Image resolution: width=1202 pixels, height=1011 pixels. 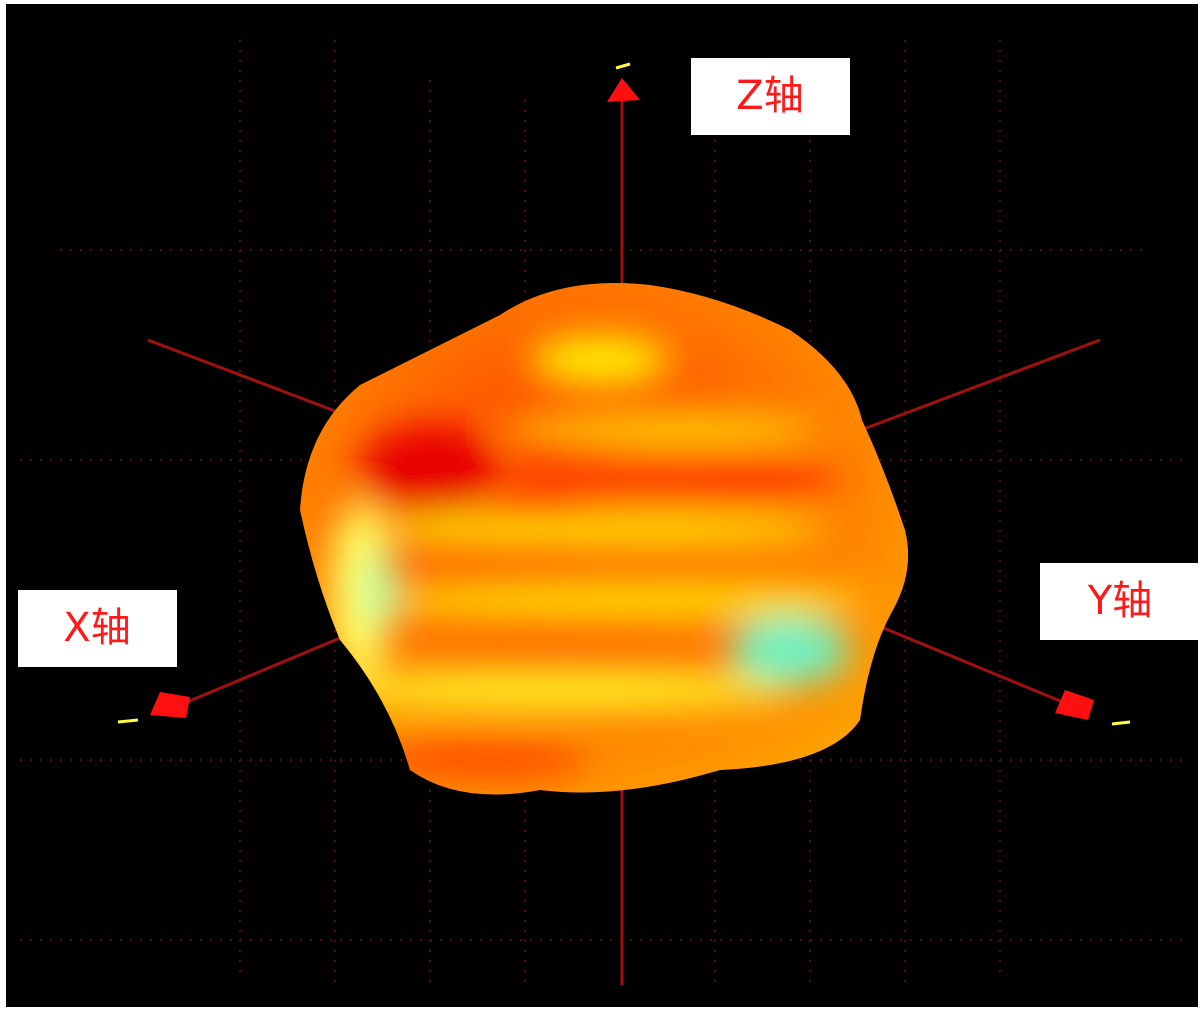 I want to click on y-axis-label: Y轴, so click(x=1119, y=601).